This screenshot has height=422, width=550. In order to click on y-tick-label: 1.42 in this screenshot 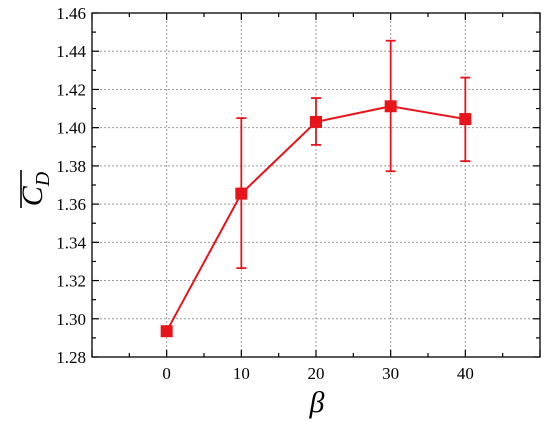, I will do `click(71, 89)`.